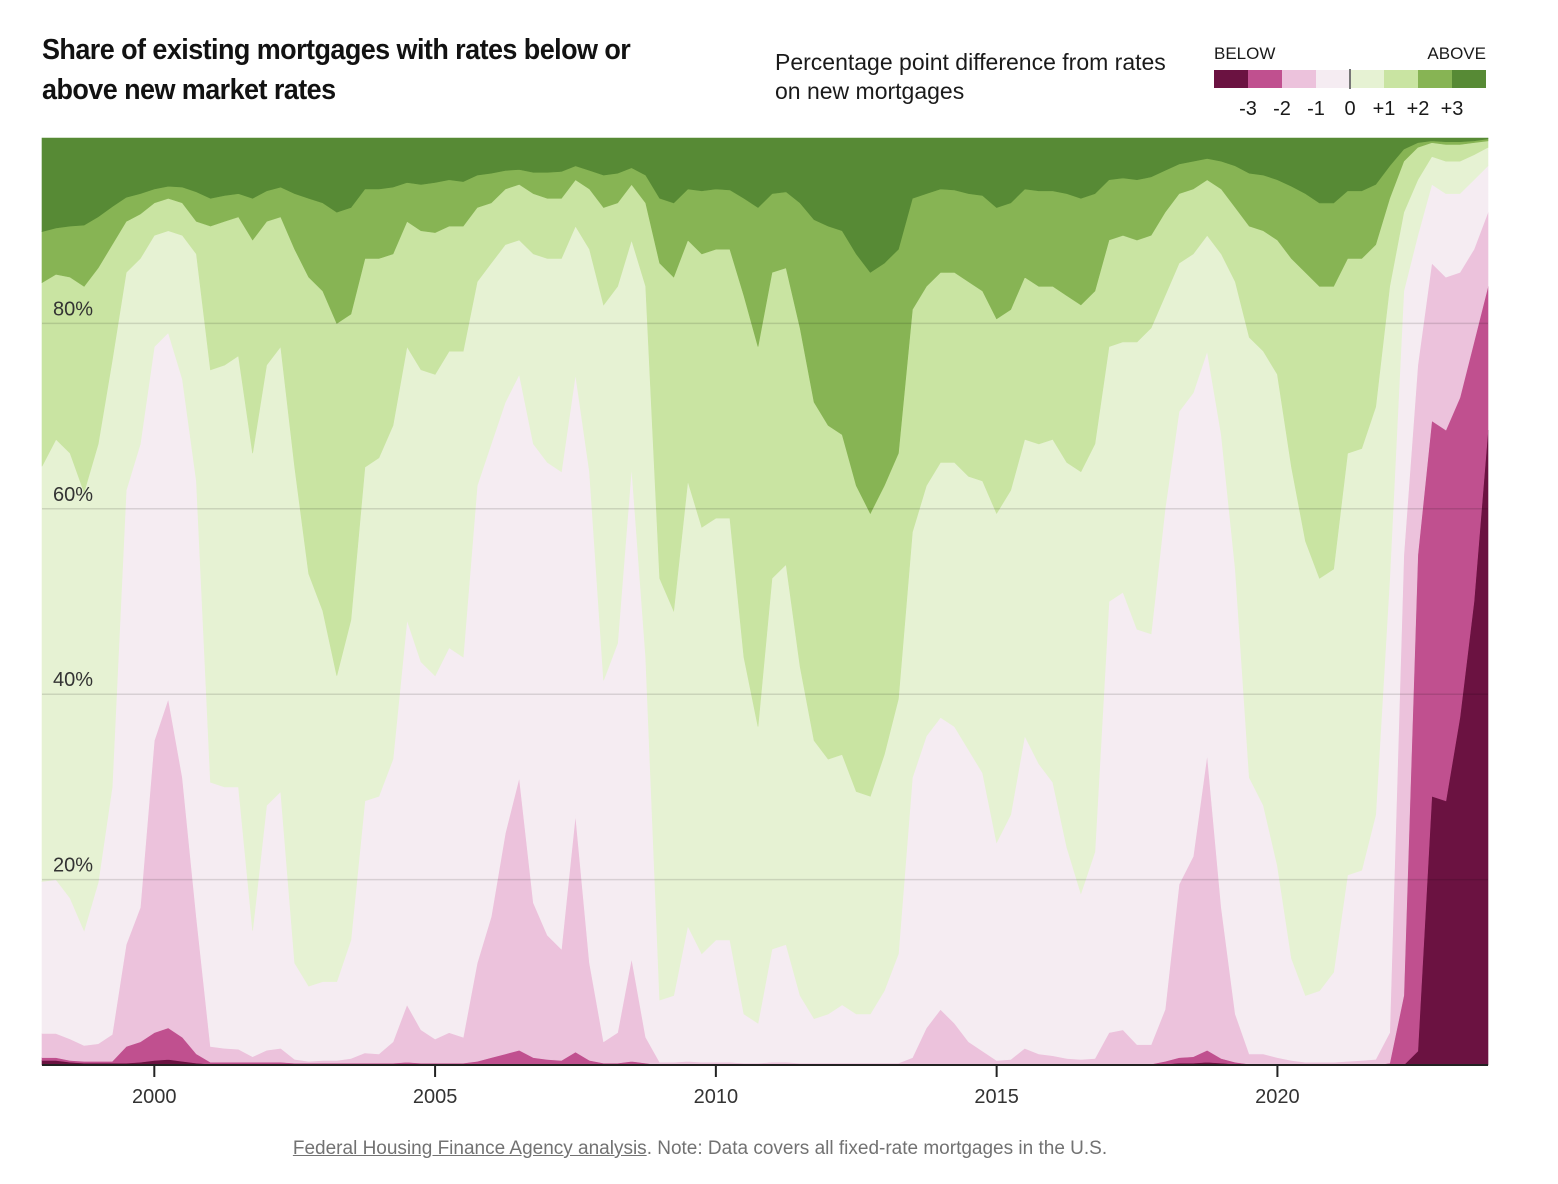 The image size is (1558, 1184). I want to click on color-legend: BELOW ABOVE -3 -2 -1 0 +1 +2 +3, so click(1350, 84).